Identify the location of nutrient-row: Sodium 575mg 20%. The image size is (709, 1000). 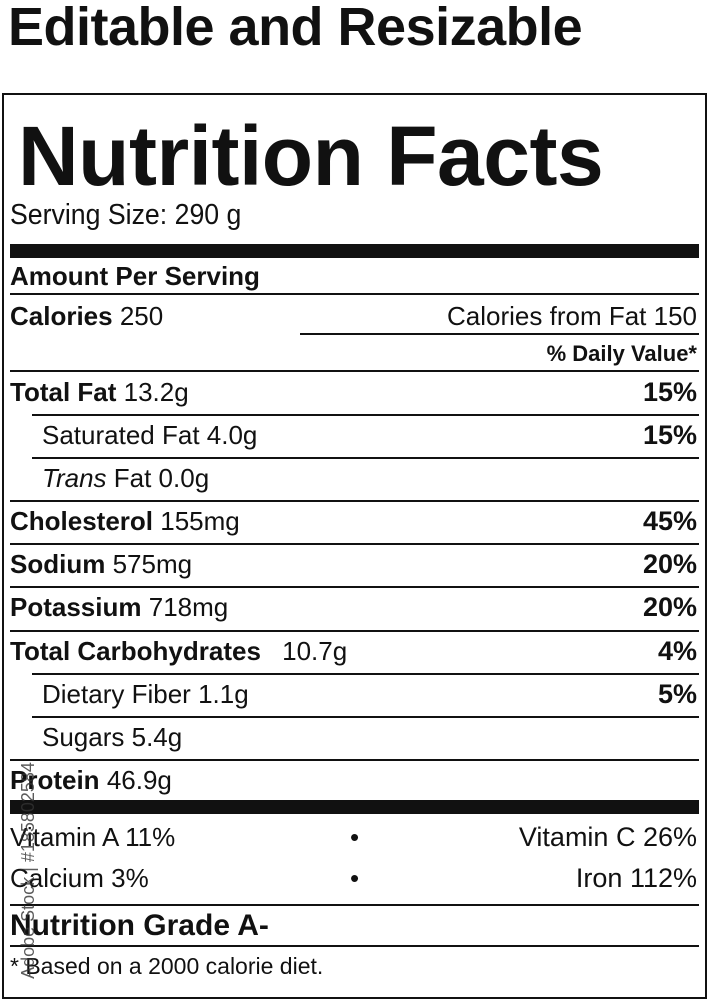
(353, 564).